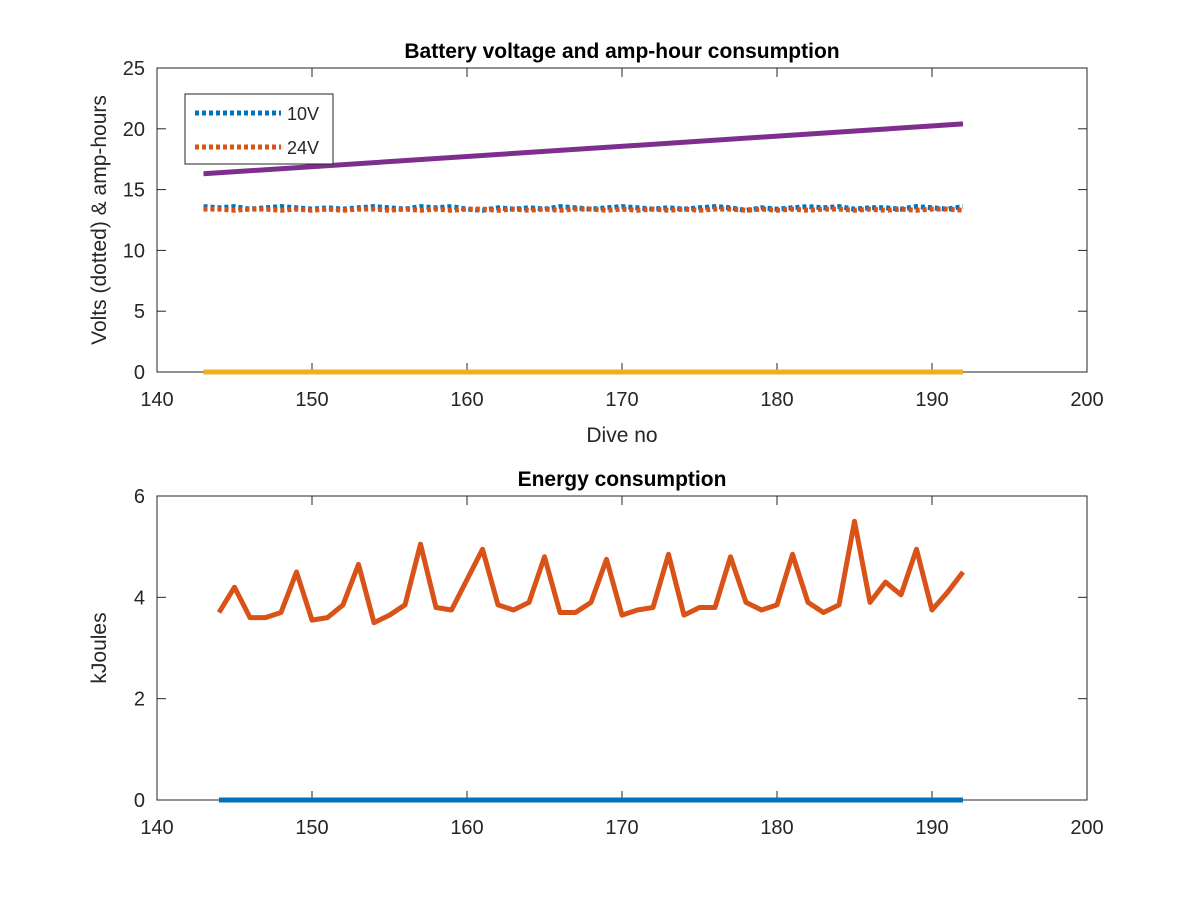 Image resolution: width=1200 pixels, height=905 pixels. What do you see at coordinates (621, 51) in the screenshot?
I see `top-chart-title: Battery voltage and amp-hour consumption` at bounding box center [621, 51].